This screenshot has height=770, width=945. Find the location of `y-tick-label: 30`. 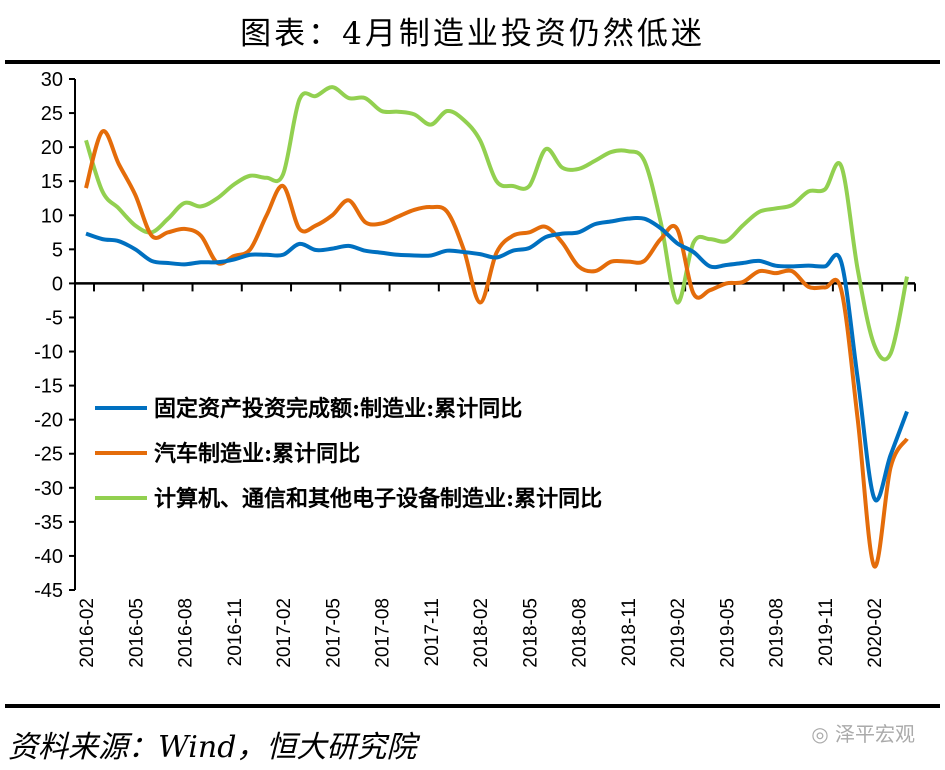

y-tick-label: 30 is located at coordinates (52, 80).